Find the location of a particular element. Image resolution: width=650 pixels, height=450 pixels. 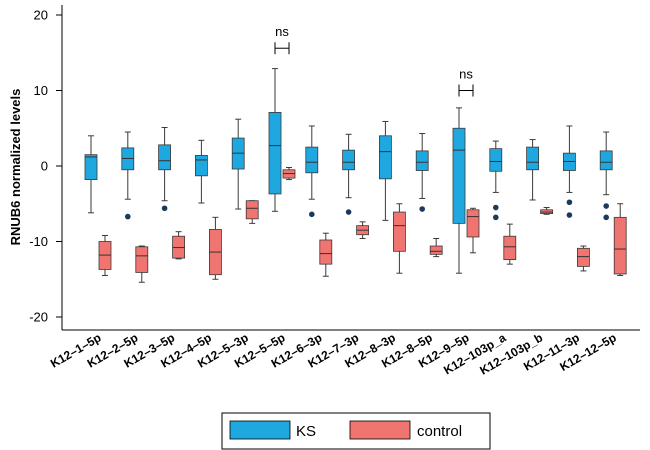

y-tick-label: 0 is located at coordinates (44, 166).